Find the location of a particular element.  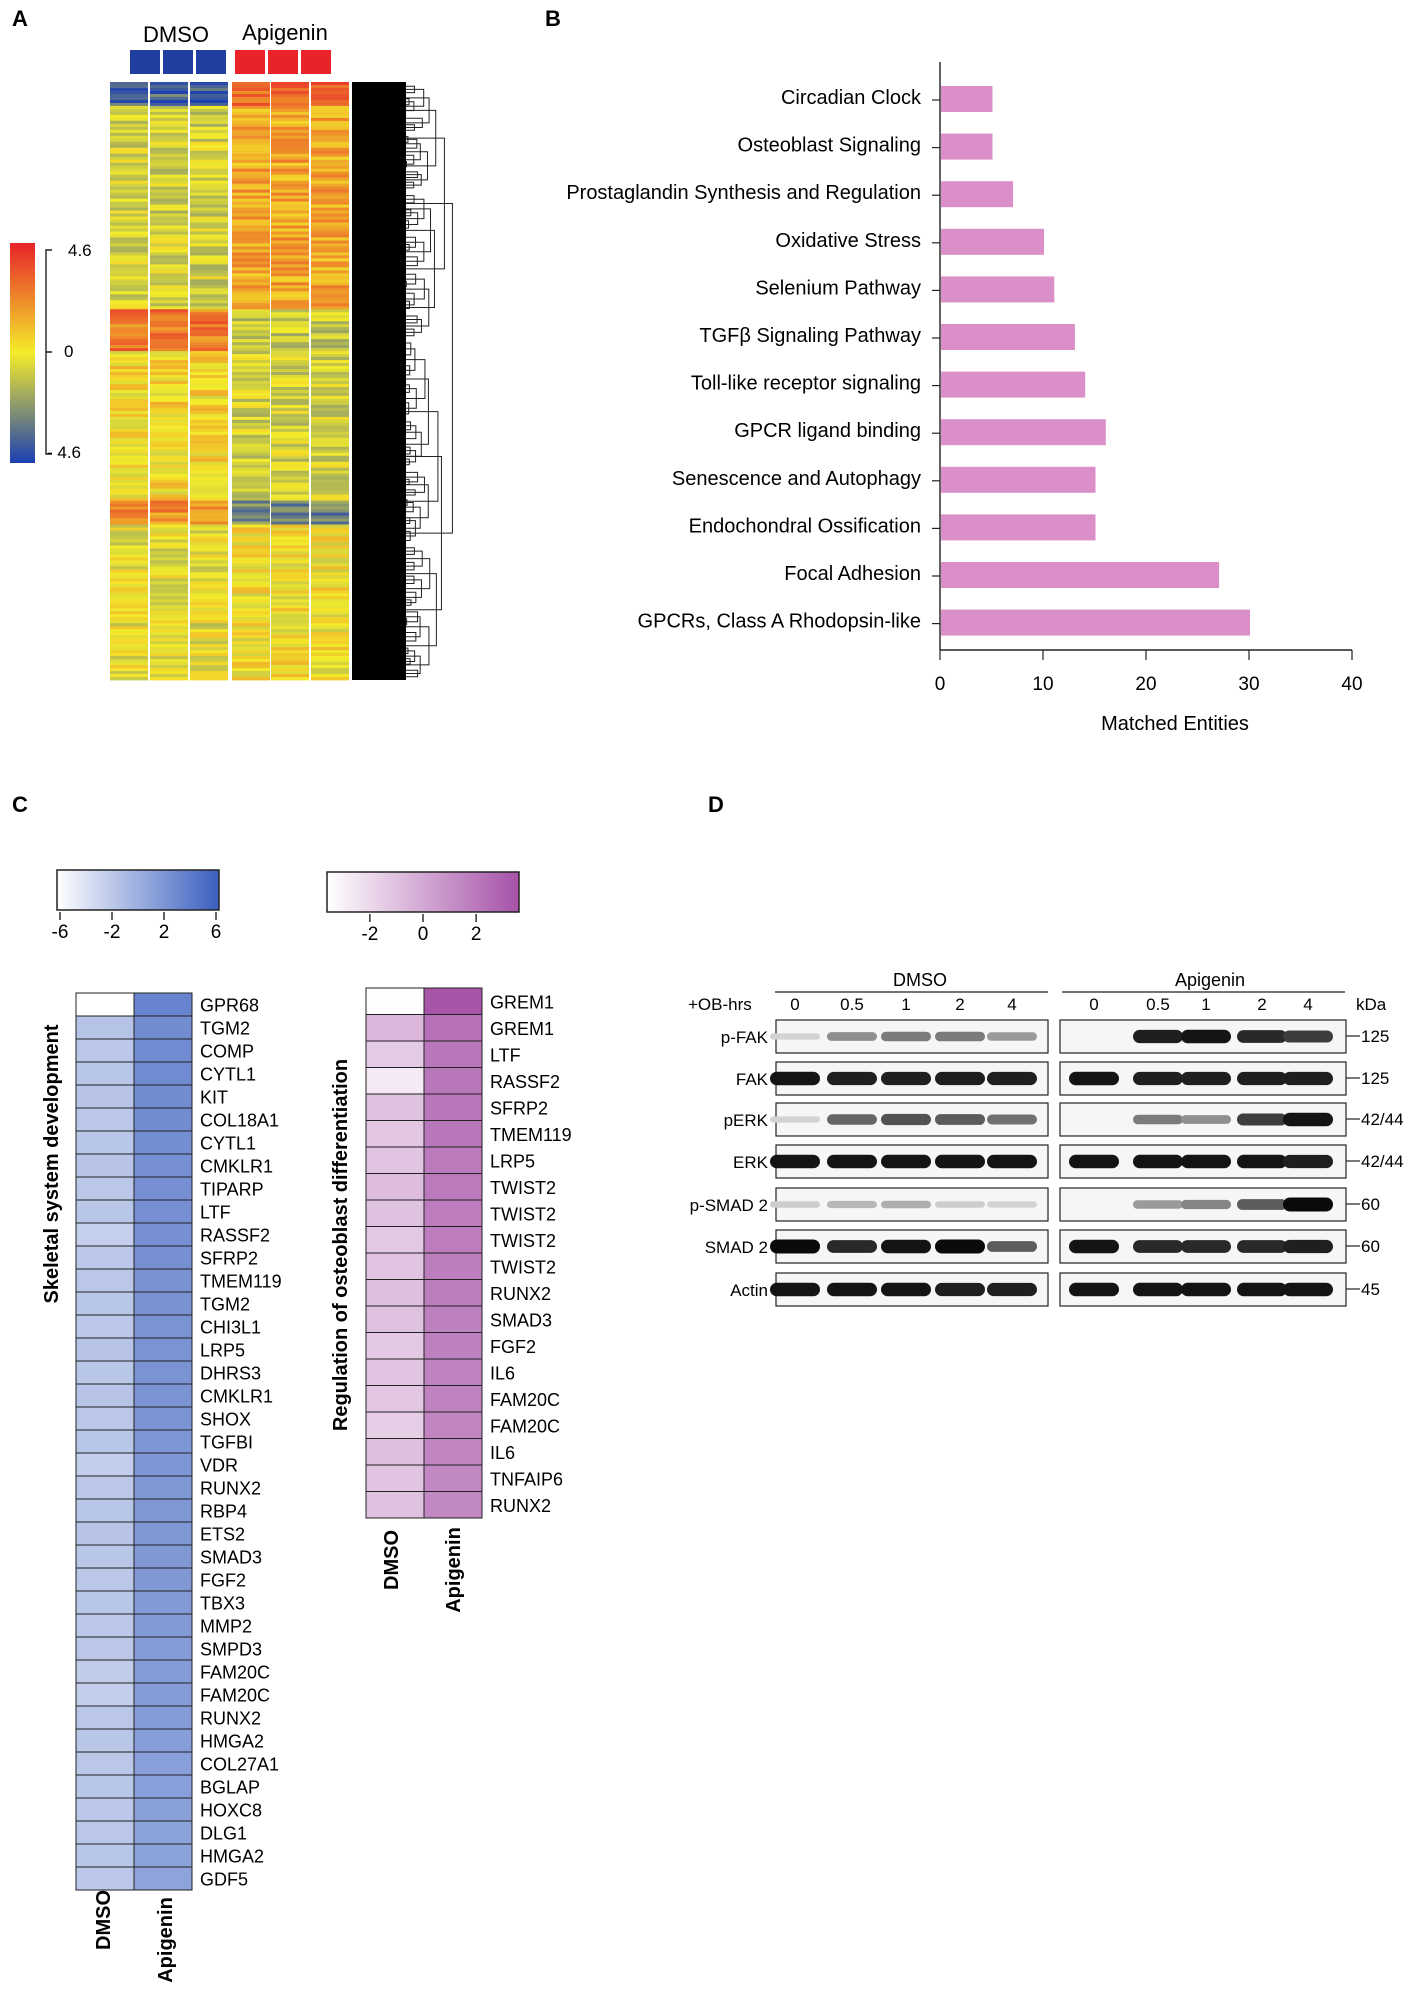

category-label: Circadian Clock is located at coordinates (851, 98).